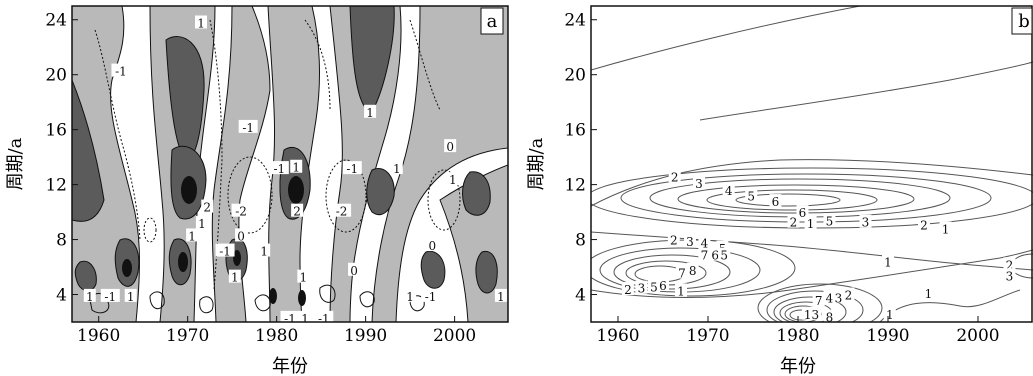 This screenshot has height=376, width=1033. I want to click on x-tick-label-b: 1980, so click(797, 336).